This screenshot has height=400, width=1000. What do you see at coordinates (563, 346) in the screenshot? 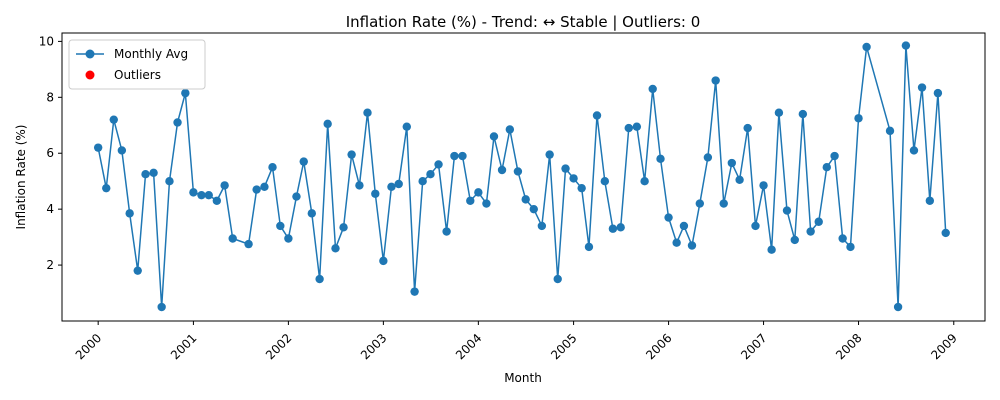
I see `x-tick-label: 2005` at bounding box center [563, 346].